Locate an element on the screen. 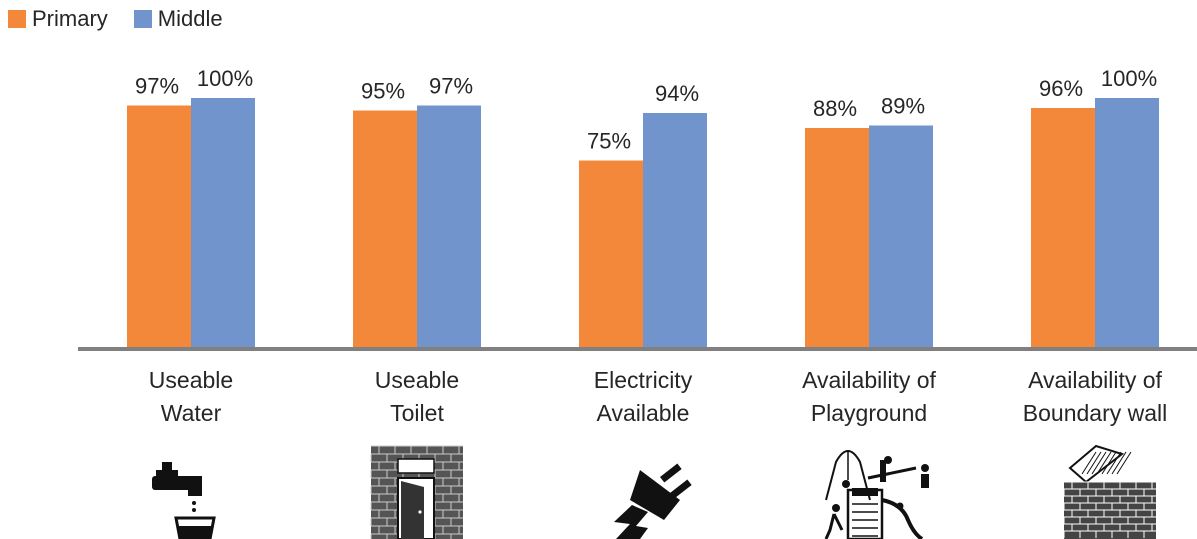  toilet-icon is located at coordinates (416, 492).